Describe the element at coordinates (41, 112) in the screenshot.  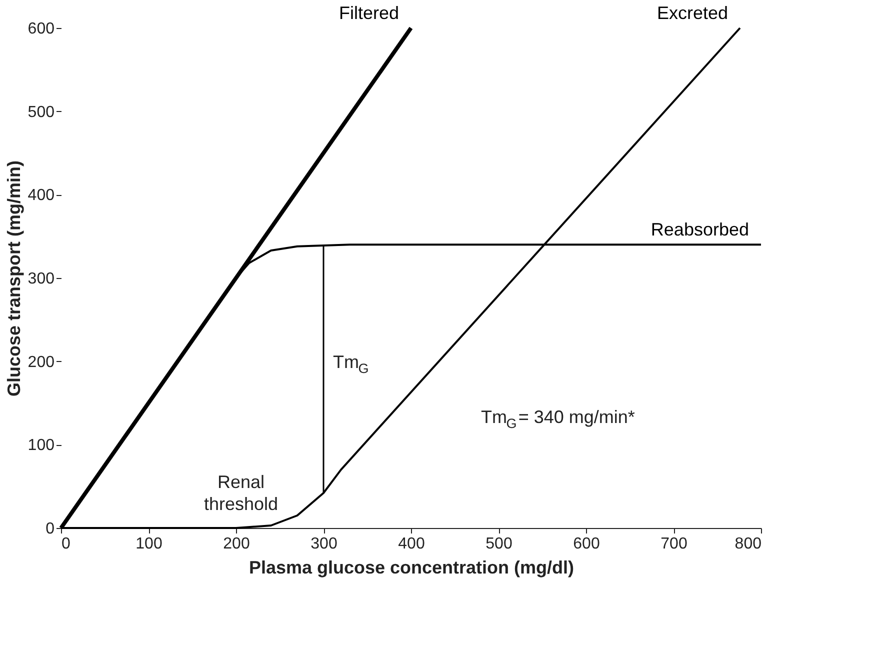
I see `y-tick-label: 500` at that location.